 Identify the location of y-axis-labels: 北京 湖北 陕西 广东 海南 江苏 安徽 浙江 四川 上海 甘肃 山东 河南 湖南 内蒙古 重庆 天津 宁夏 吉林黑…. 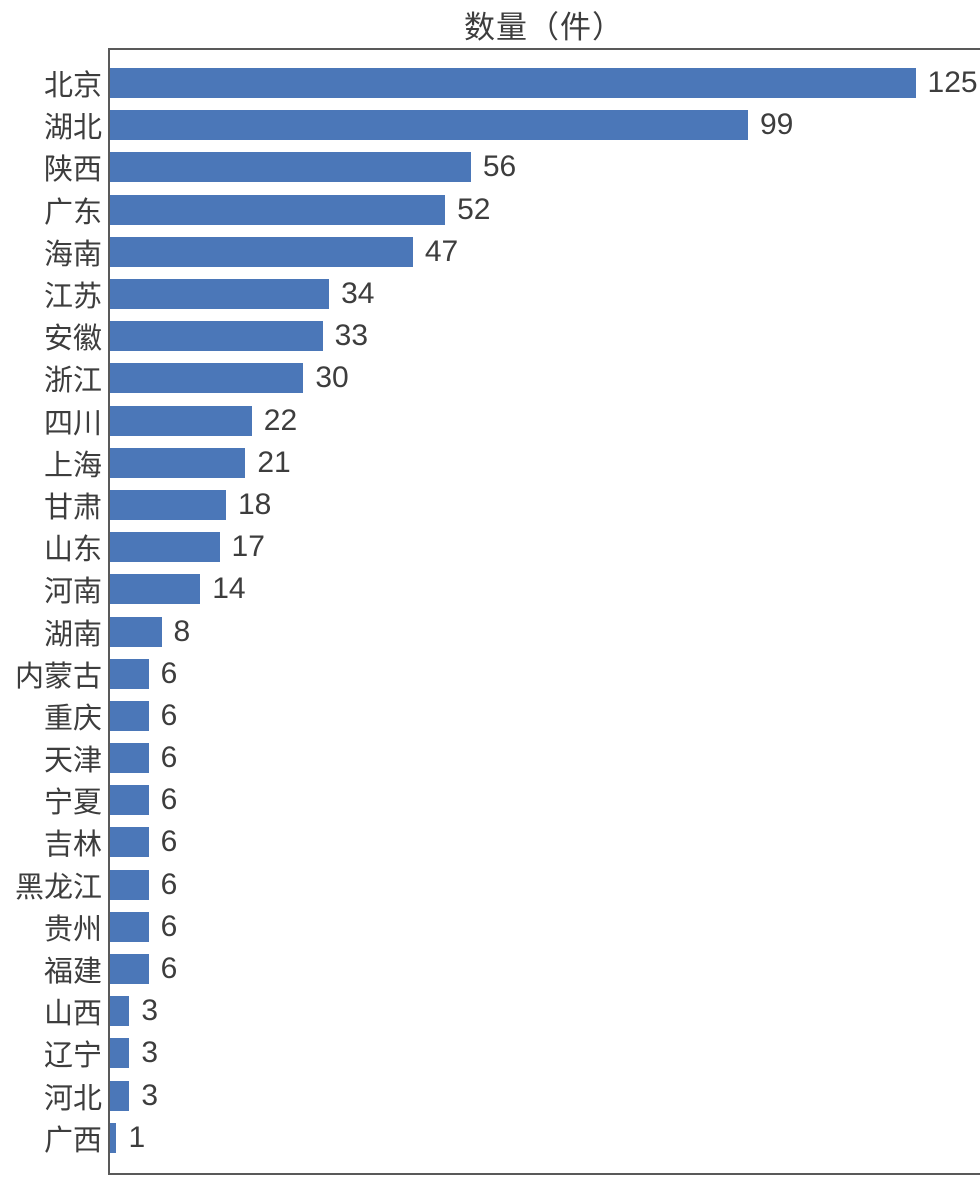
(54, 611).